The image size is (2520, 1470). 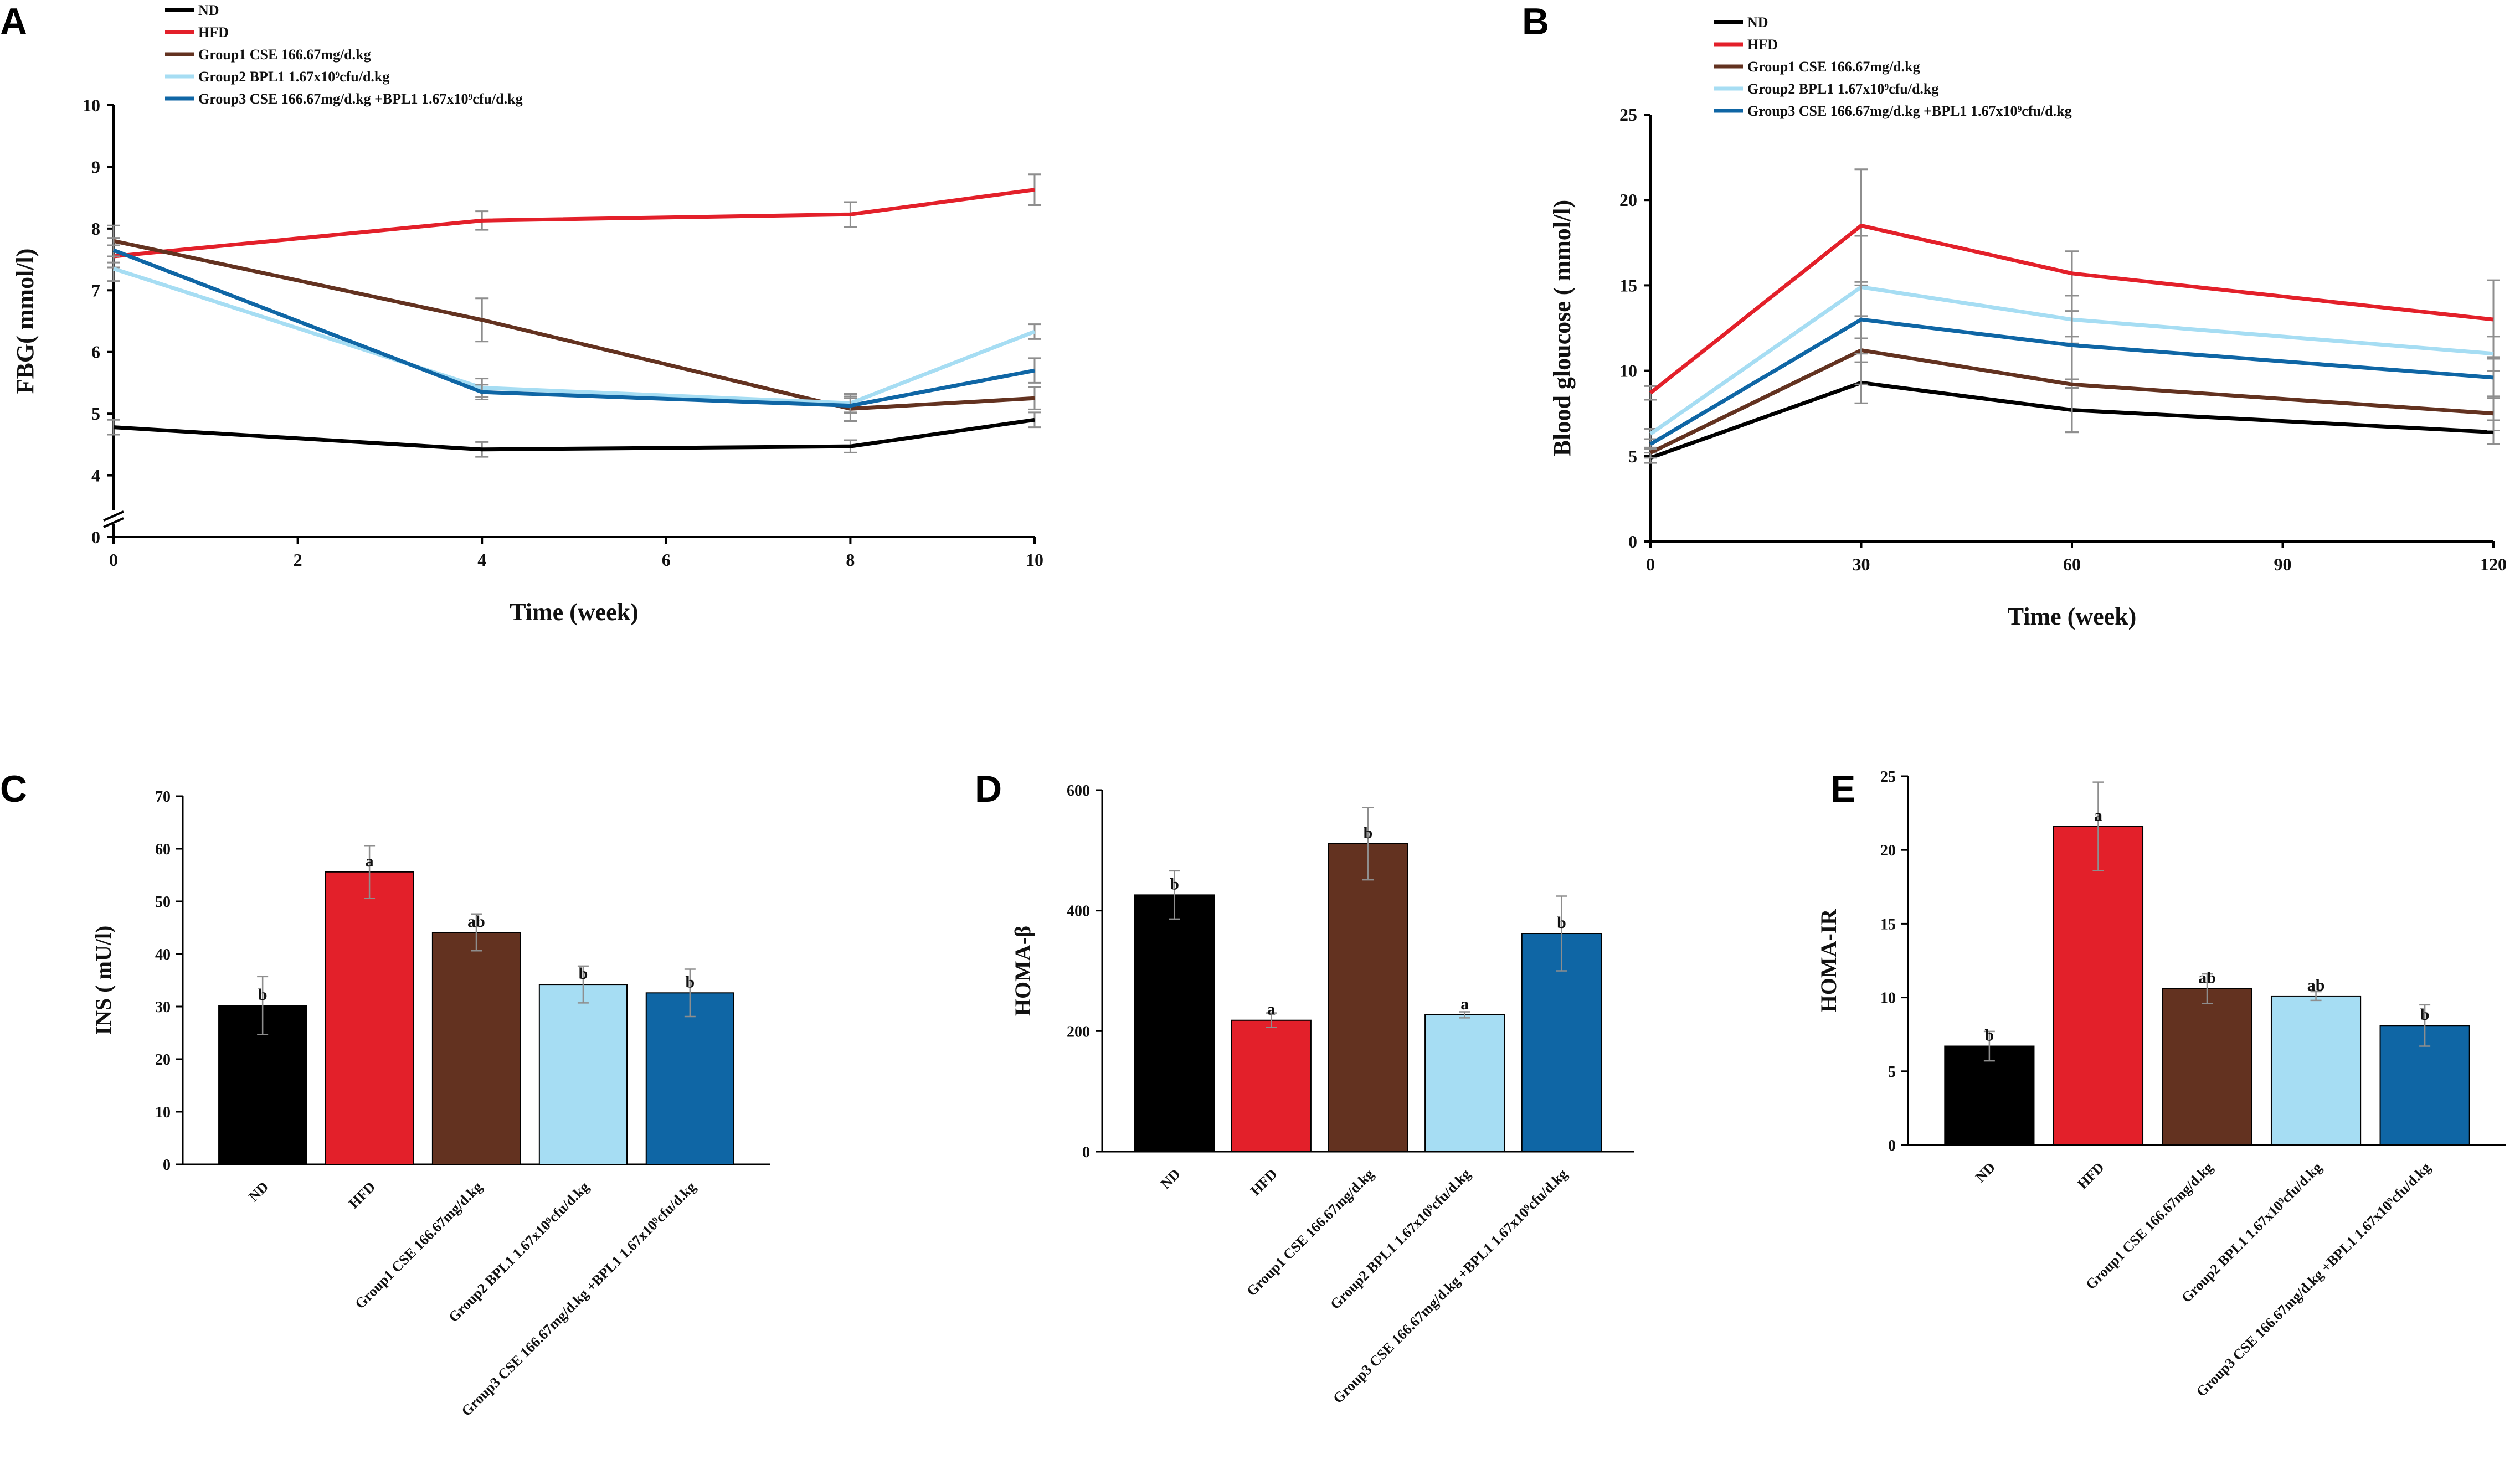 What do you see at coordinates (1888, 777) in the screenshot?
I see `y-tick-label: 25` at bounding box center [1888, 777].